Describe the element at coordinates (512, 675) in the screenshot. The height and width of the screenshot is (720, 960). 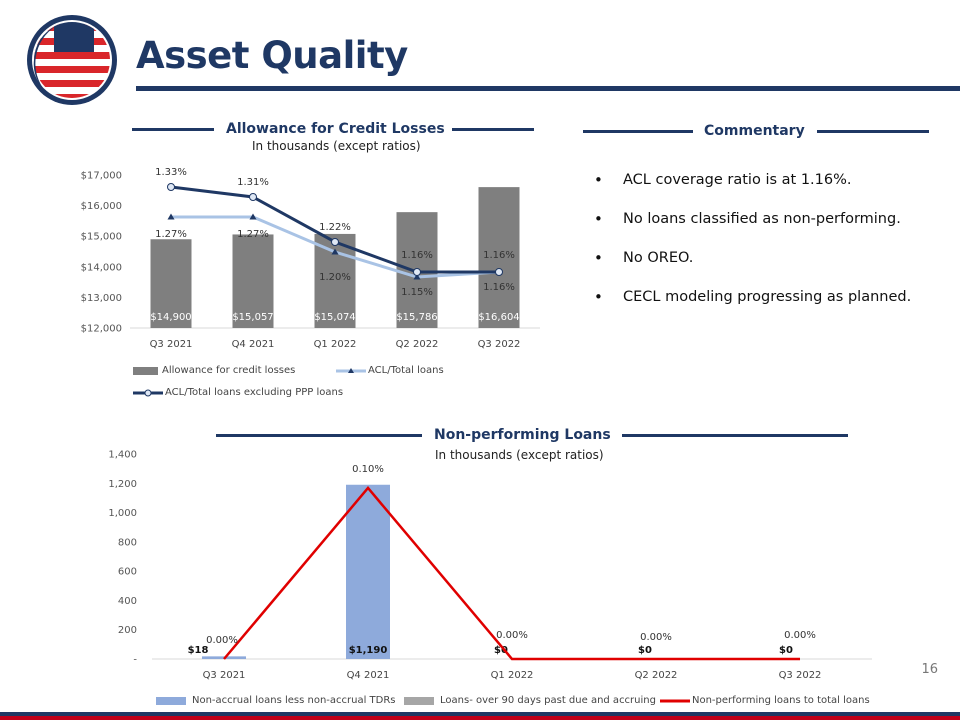
I see `x-tick-label: Q1 2022` at that location.